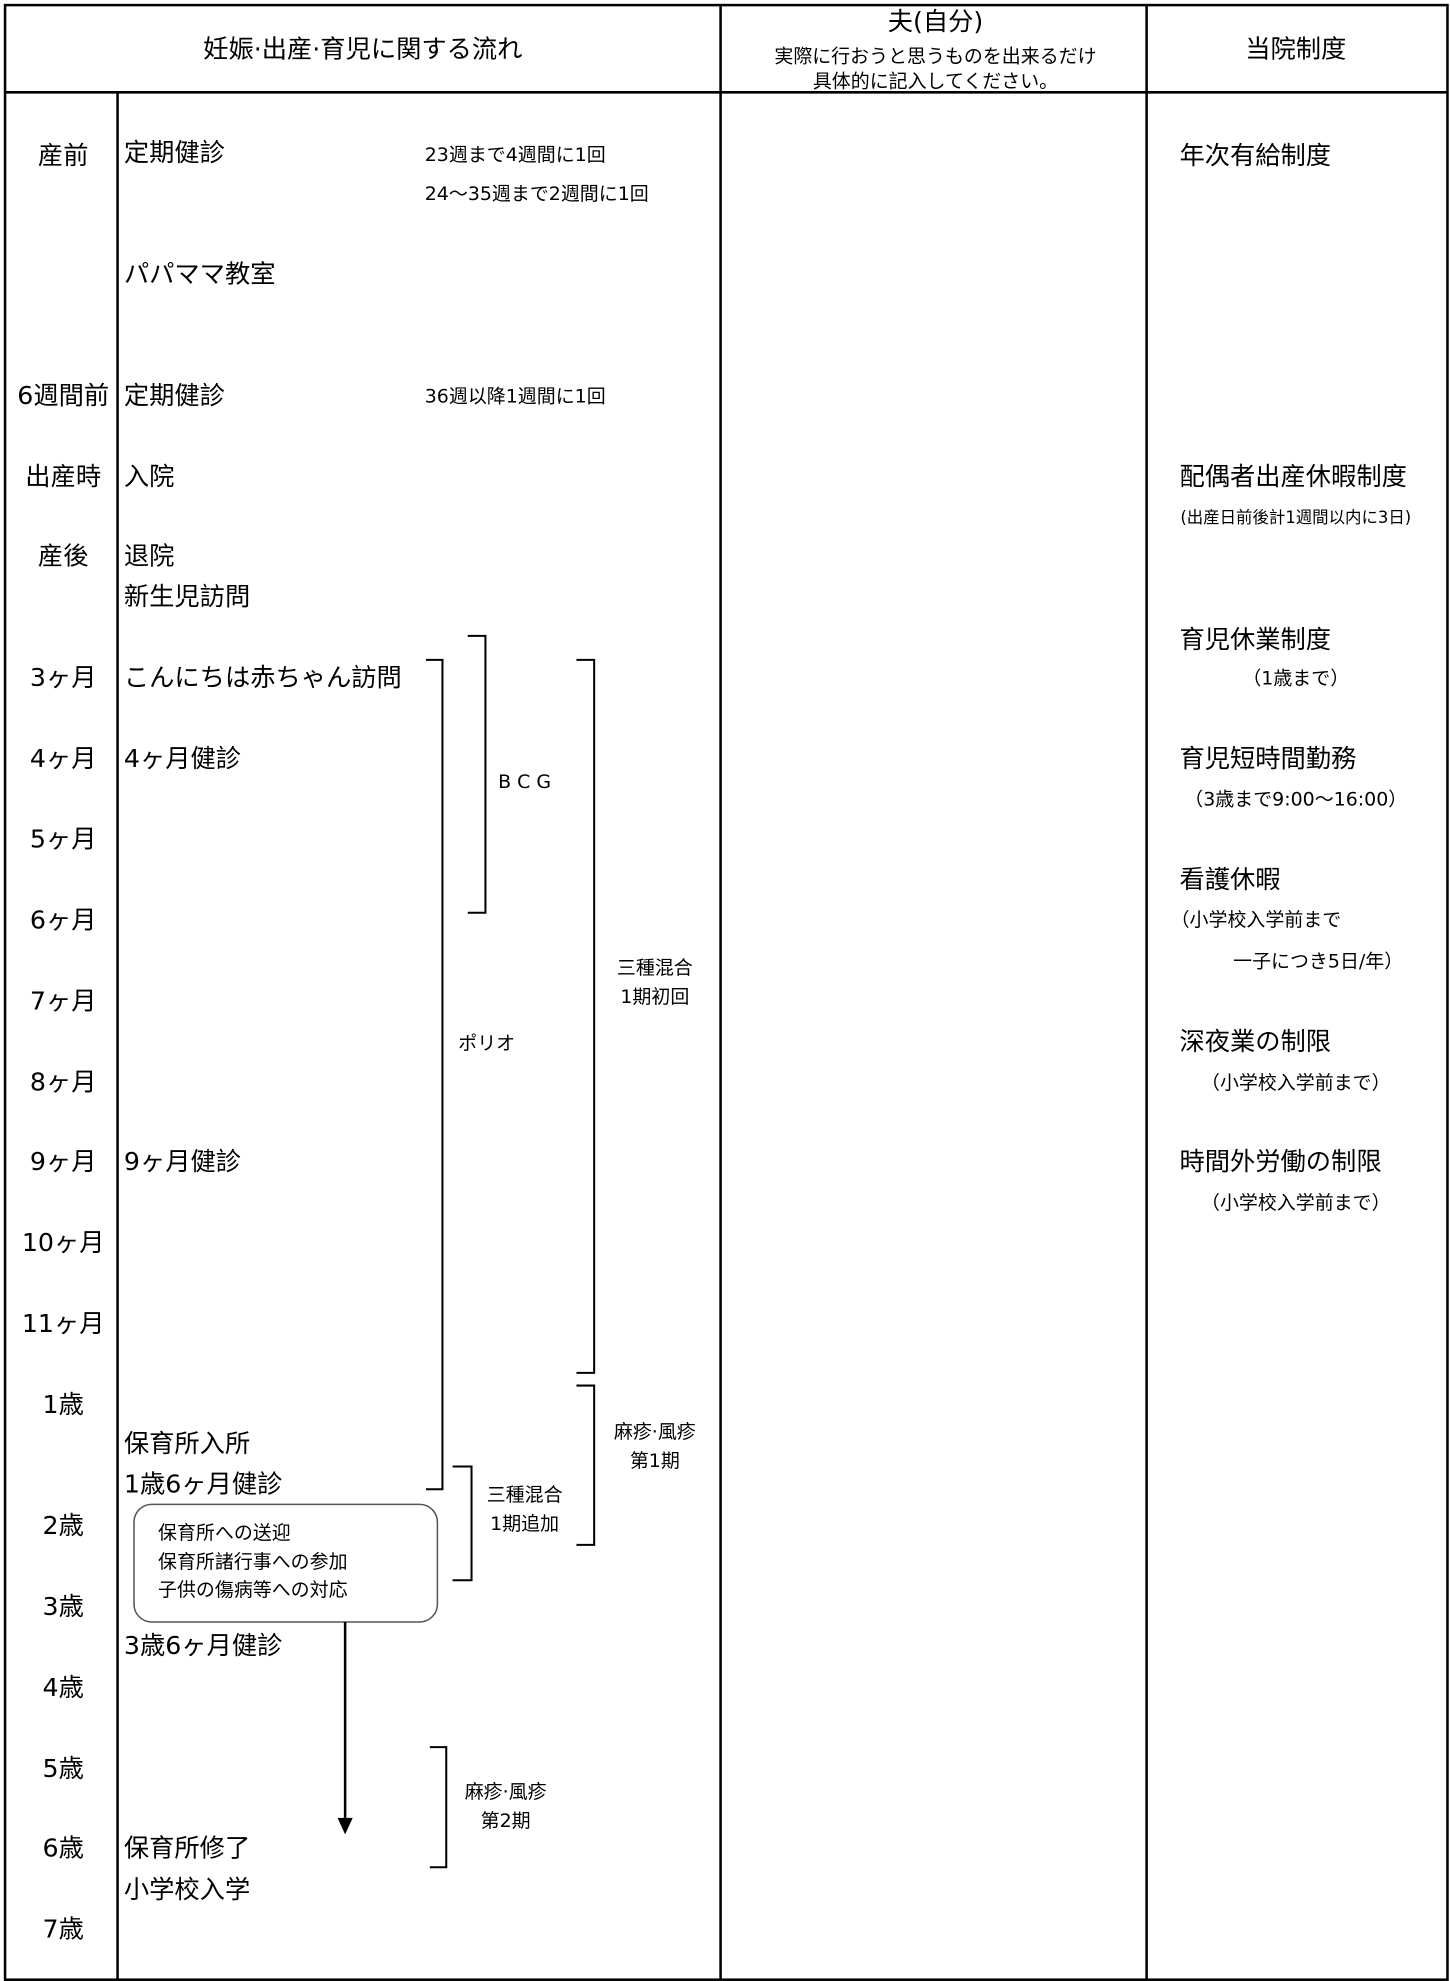 The width and height of the screenshot is (1450, 1981). I want to click on box-line: 保育所への送迎, so click(224, 1533).